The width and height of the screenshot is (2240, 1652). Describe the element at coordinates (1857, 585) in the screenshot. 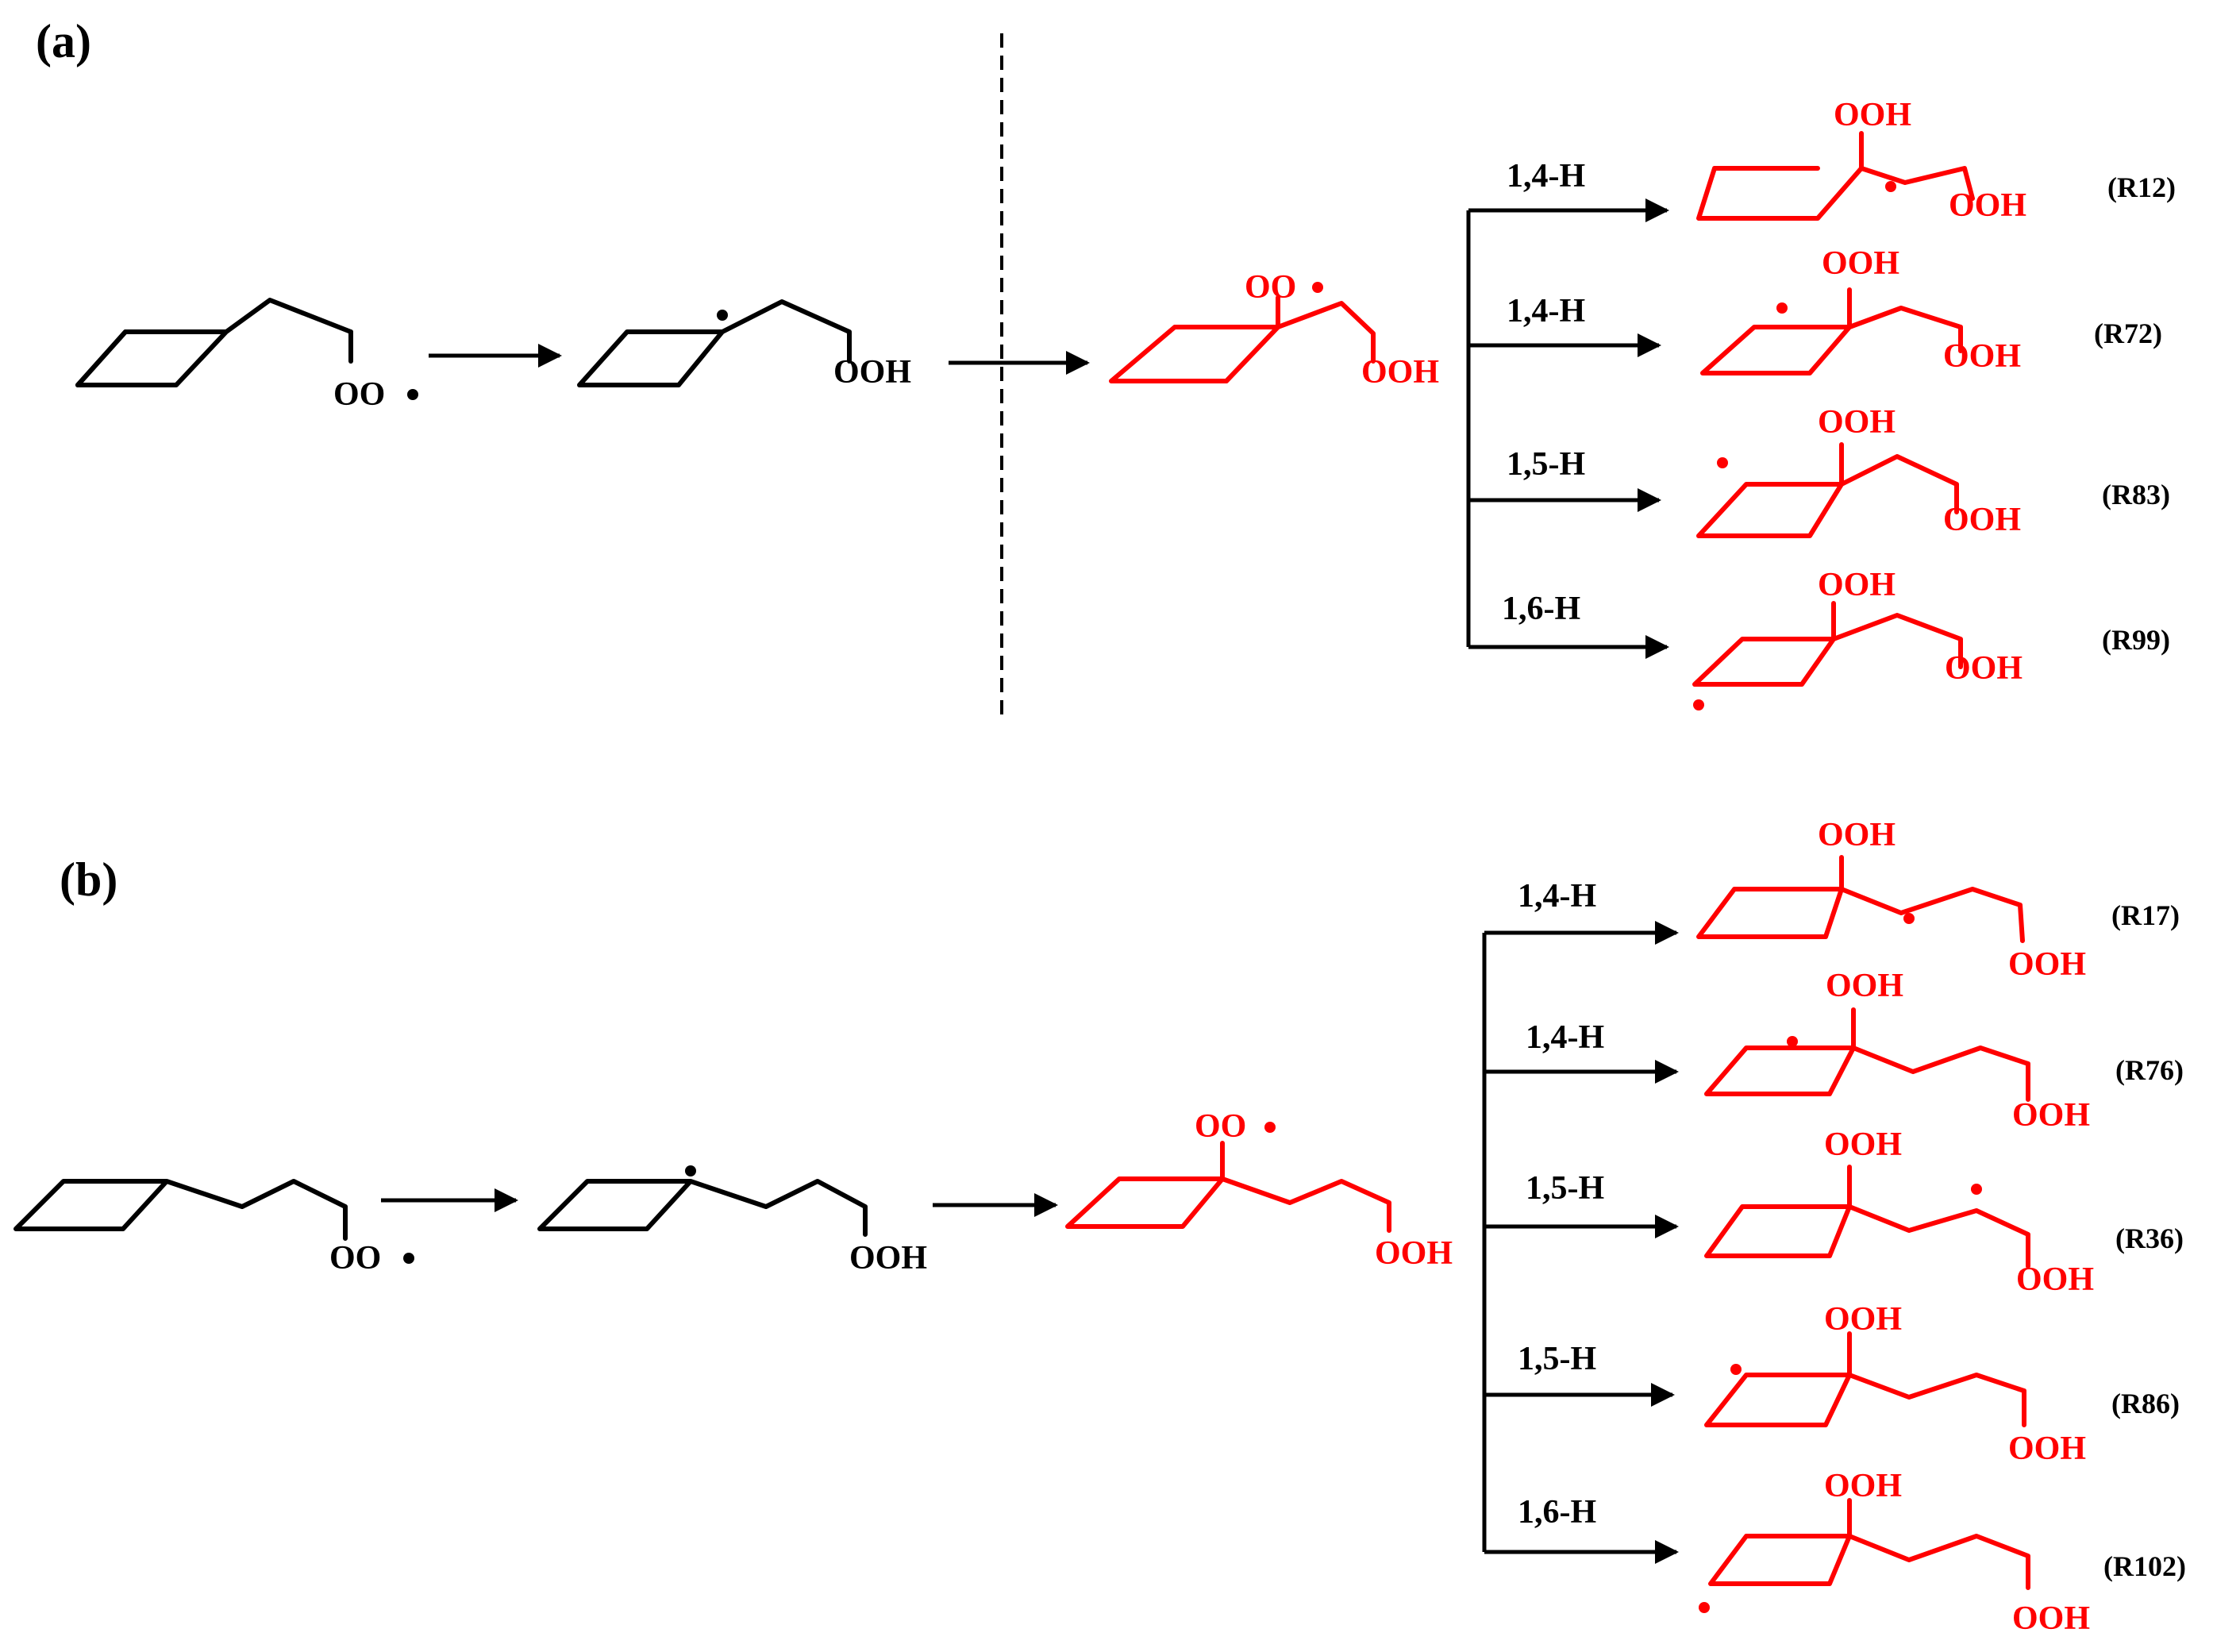

I see `a-r99-top-group: OOH` at that location.